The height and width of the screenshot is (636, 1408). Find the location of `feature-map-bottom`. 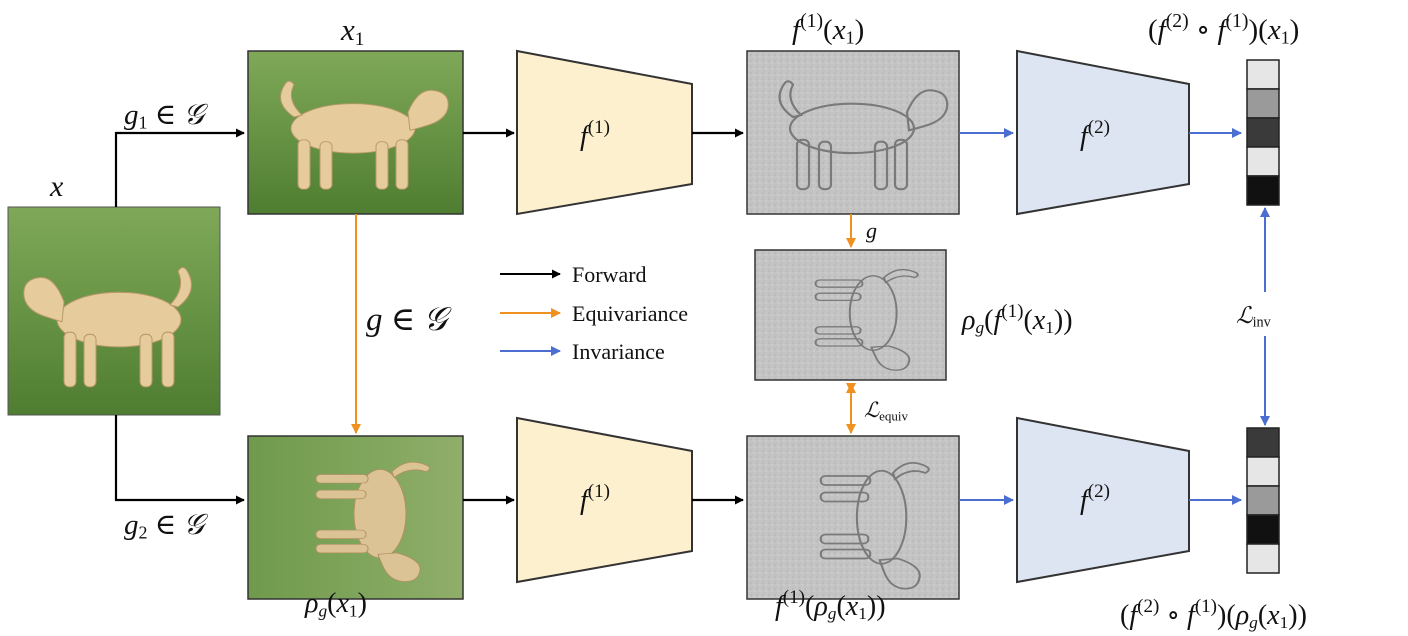

feature-map-bottom is located at coordinates (853, 517).